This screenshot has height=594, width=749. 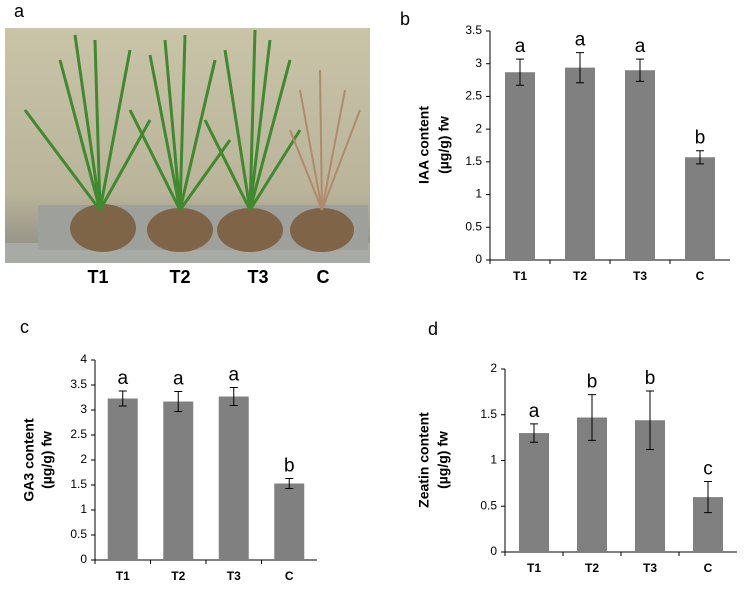 I want to click on y-tick-label: 4, so click(x=83, y=359).